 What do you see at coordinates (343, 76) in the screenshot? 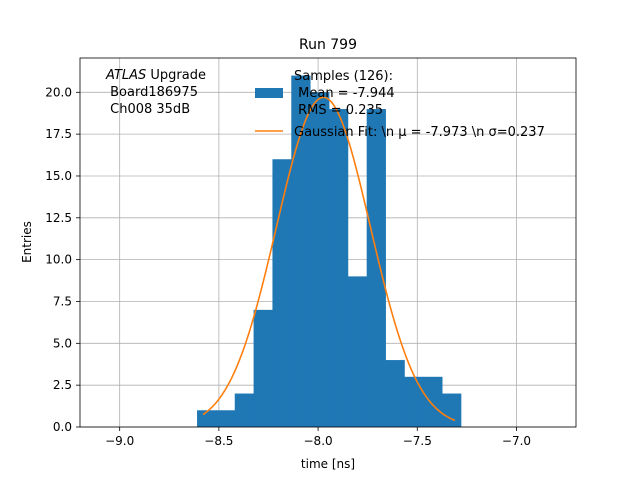
I see `legend-samples-line-1: Samples (126):` at bounding box center [343, 76].